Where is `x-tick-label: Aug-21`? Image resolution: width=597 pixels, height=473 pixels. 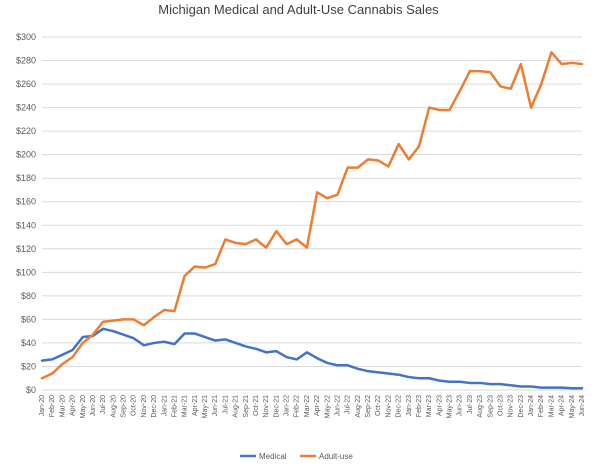 x-tick-label: Aug-21 is located at coordinates (236, 406).